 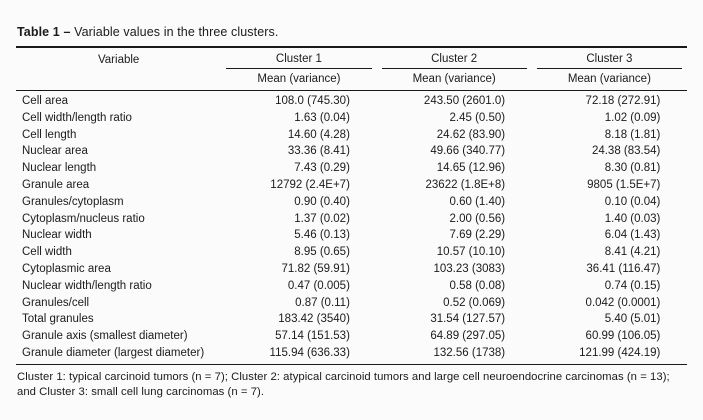 What do you see at coordinates (83, 218) in the screenshot?
I see `variable-cell: Cytoplasm/nucleus ratio` at bounding box center [83, 218].